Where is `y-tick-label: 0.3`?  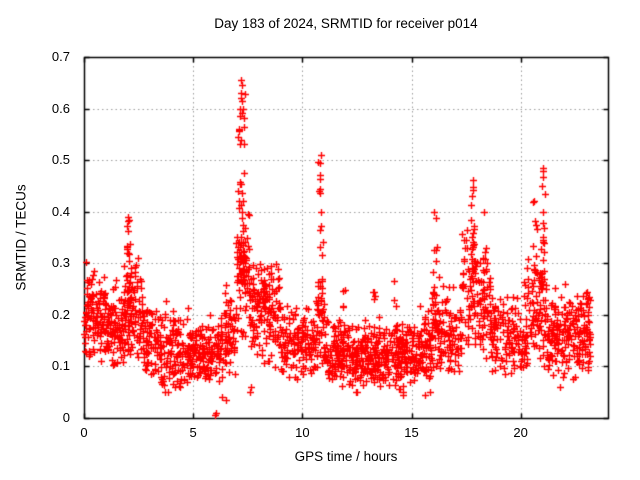
y-tick-label: 0.3 is located at coordinates (60, 263).